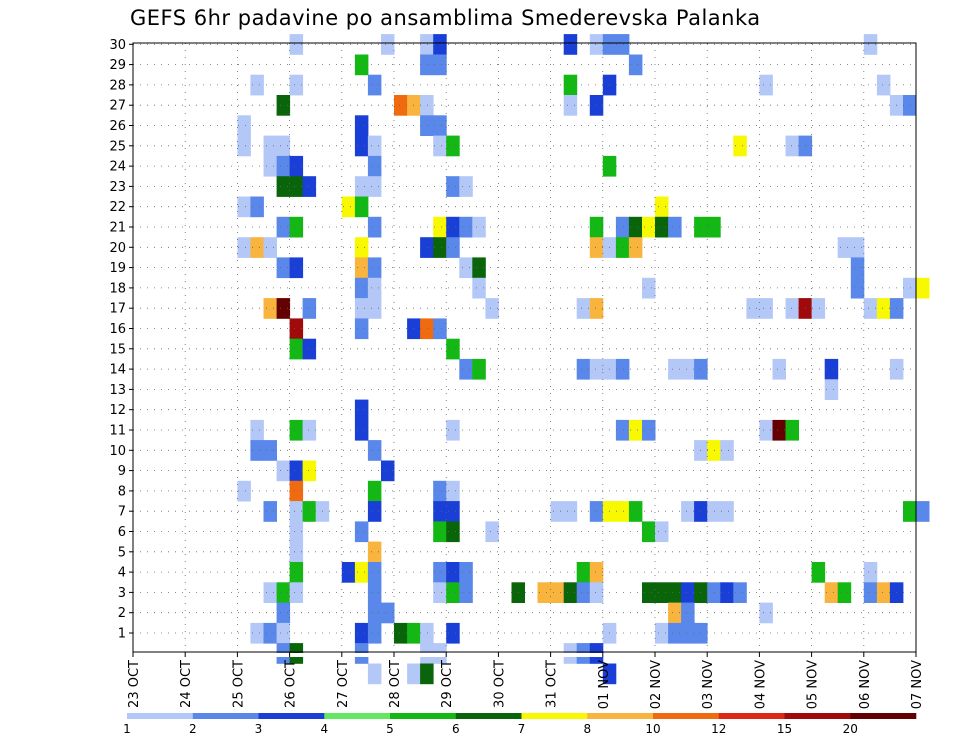 This screenshot has height=742, width=960. I want to click on x-tick-label: 29 OCT, so click(447, 684).